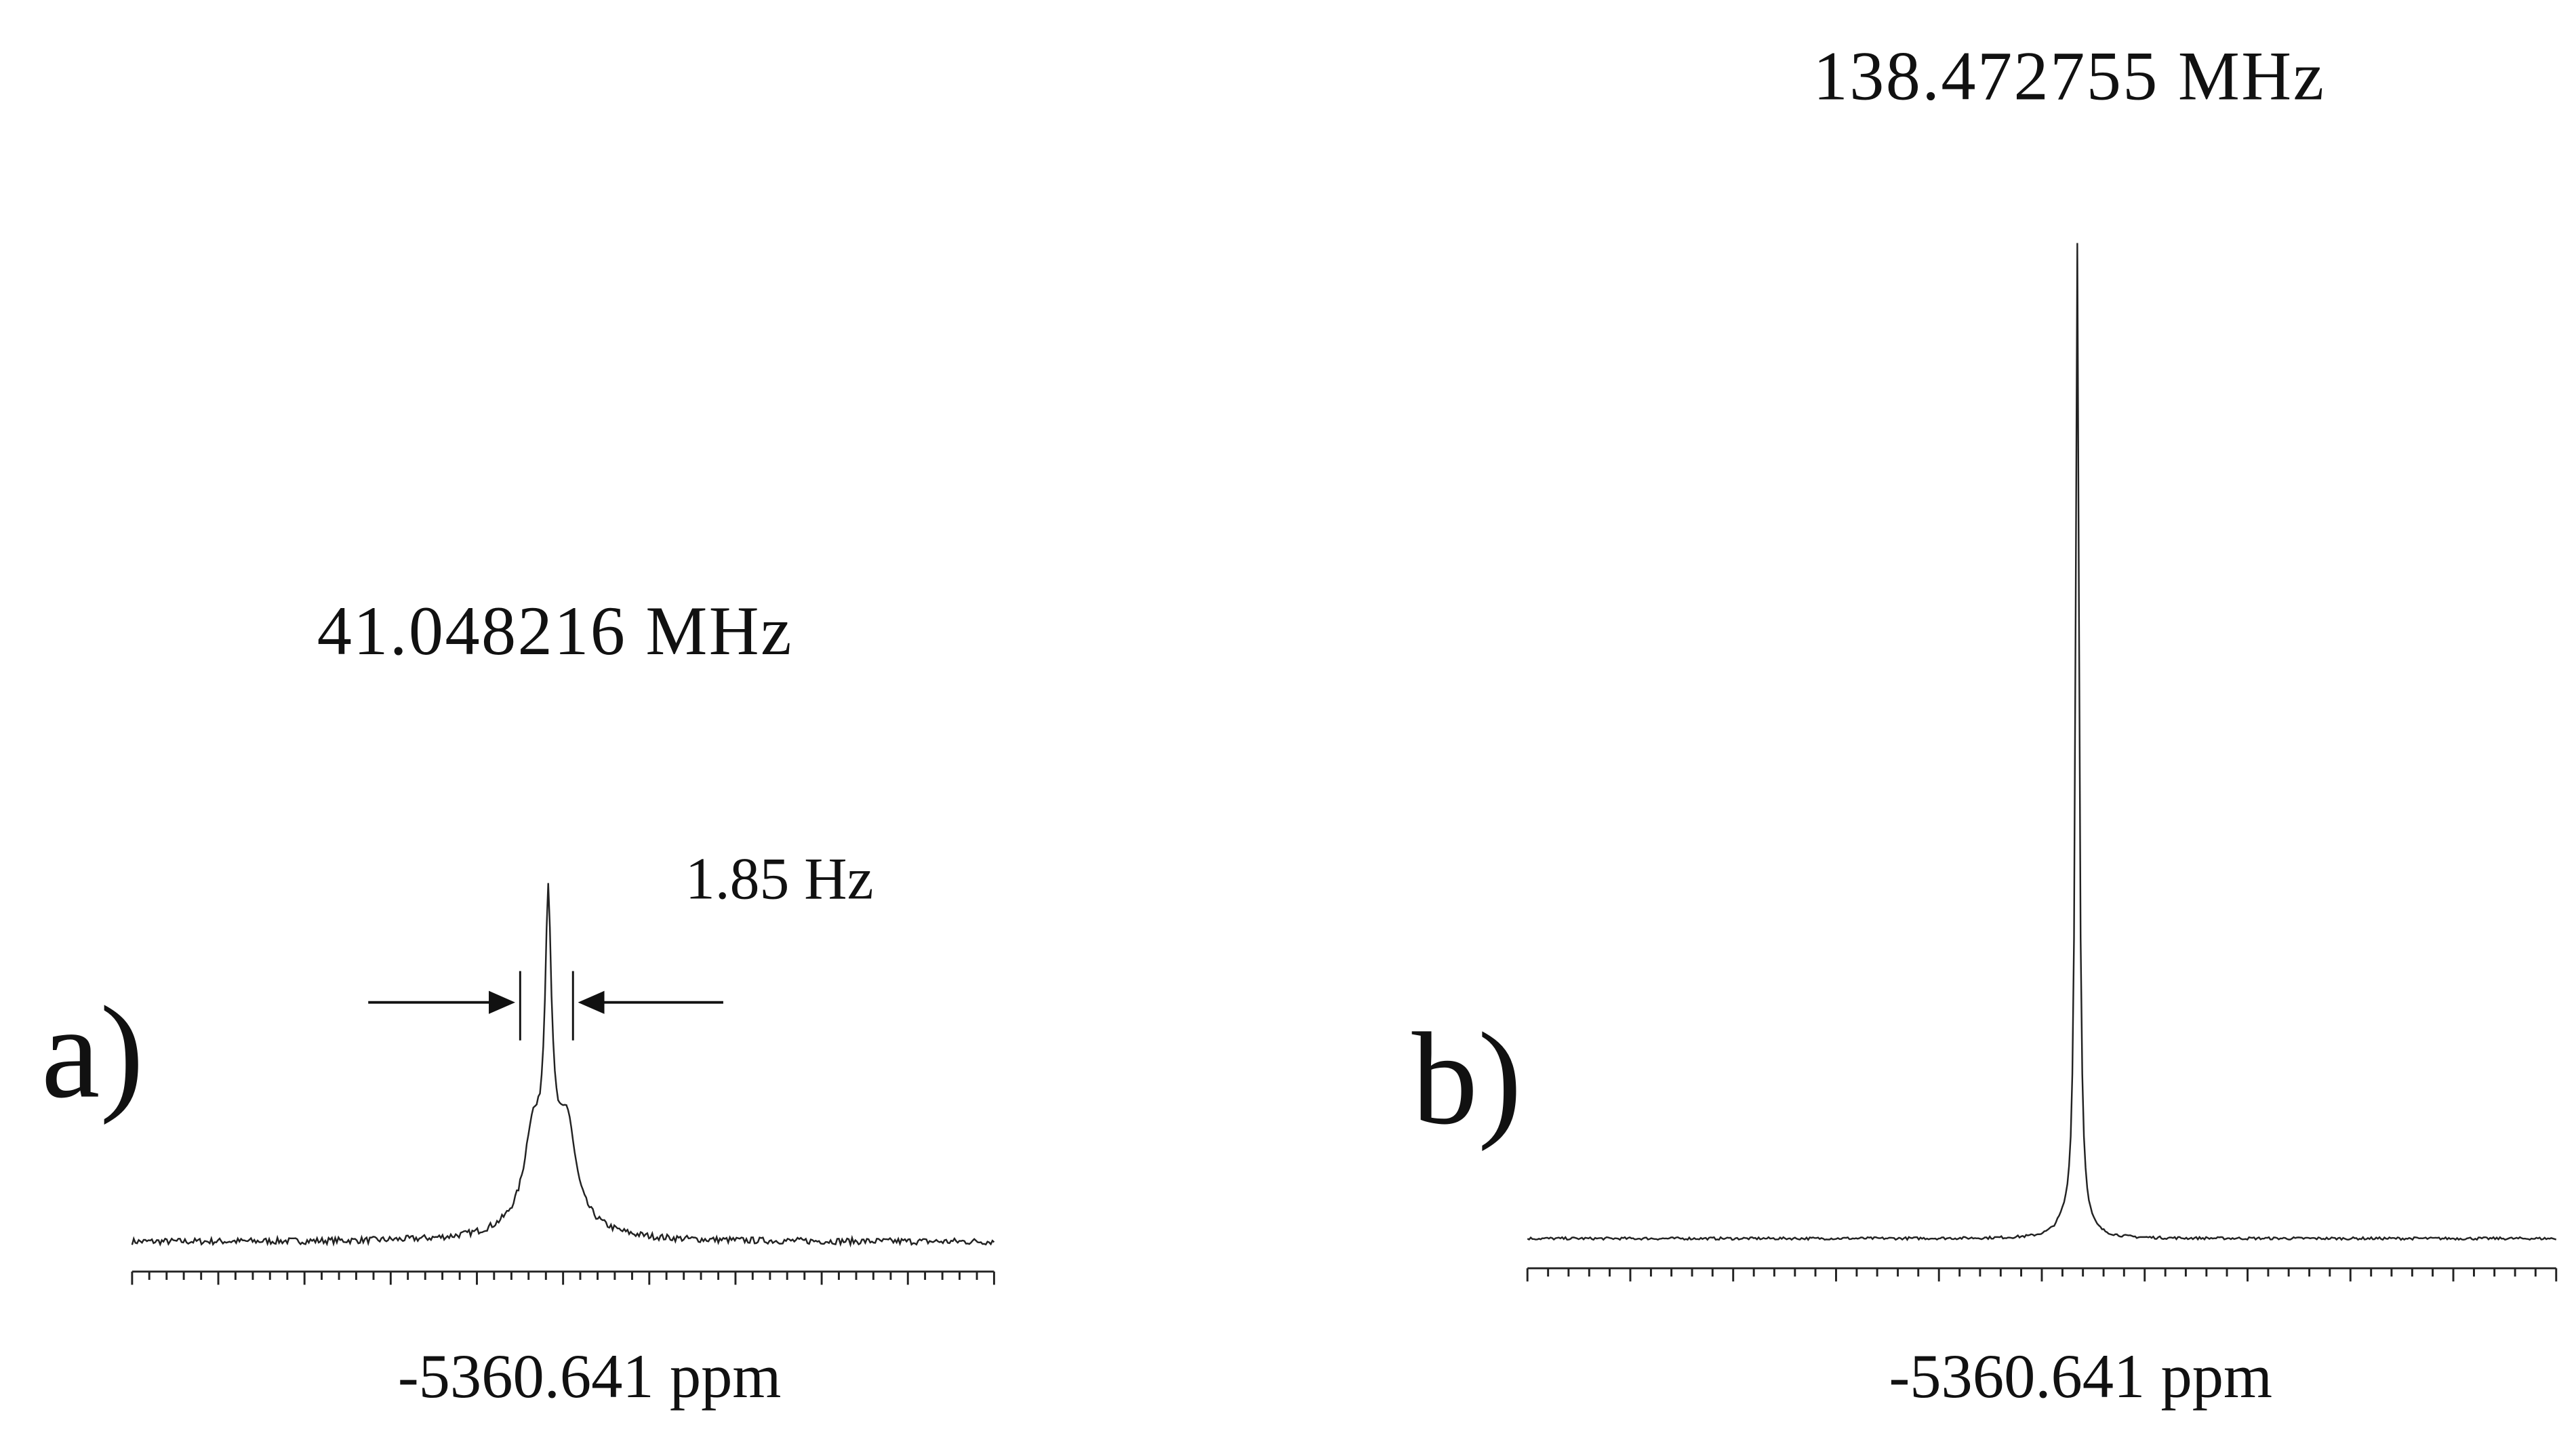  Describe the element at coordinates (92, 1053) in the screenshot. I see `panel-label: a)` at that location.